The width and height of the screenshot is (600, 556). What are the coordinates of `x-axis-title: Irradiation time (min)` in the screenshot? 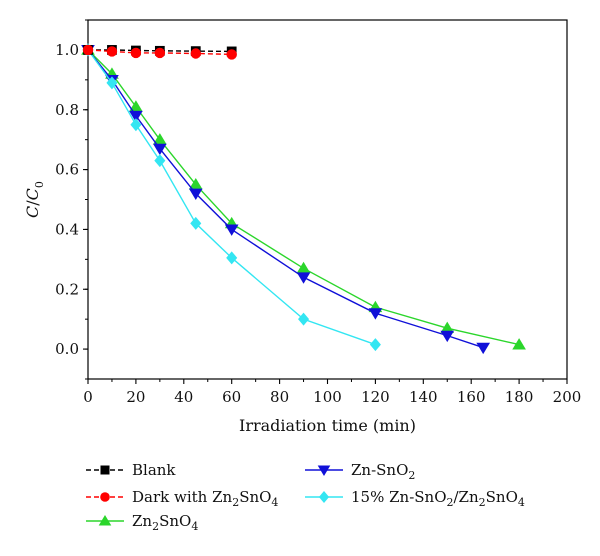 It's located at (327, 425).